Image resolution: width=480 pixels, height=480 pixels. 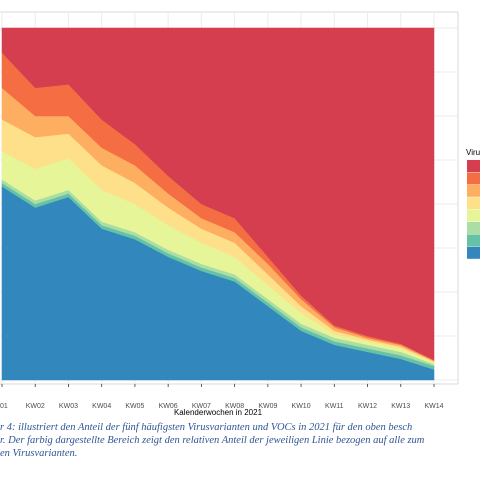 What do you see at coordinates (334, 406) in the screenshot?
I see `x-tick-label-KW11: KW11` at bounding box center [334, 406].